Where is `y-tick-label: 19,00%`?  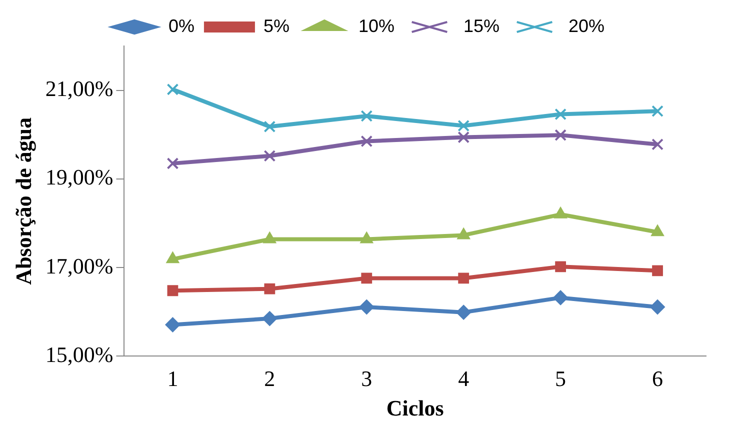 y-tick-label: 19,00% is located at coordinates (79, 177).